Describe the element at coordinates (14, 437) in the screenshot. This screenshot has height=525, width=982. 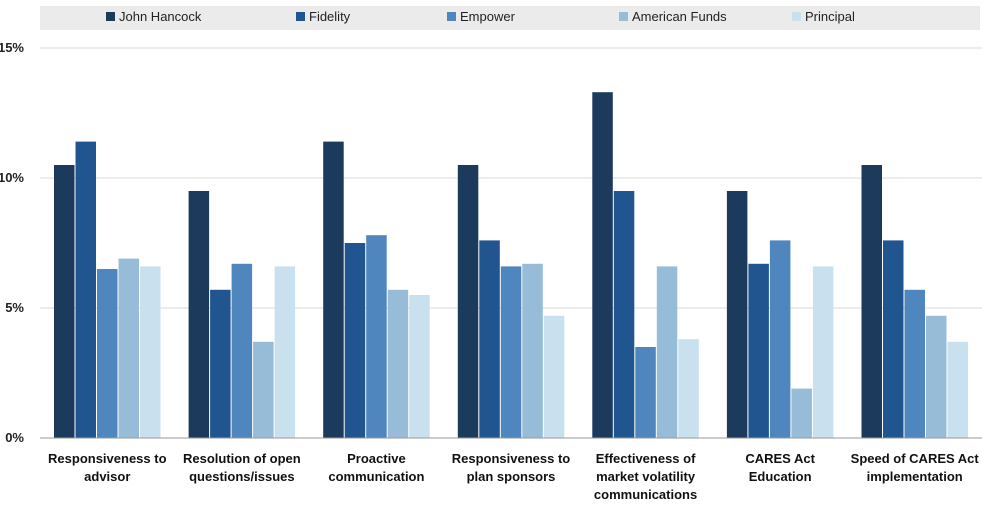
I see `y-tick-label: 0%` at that location.